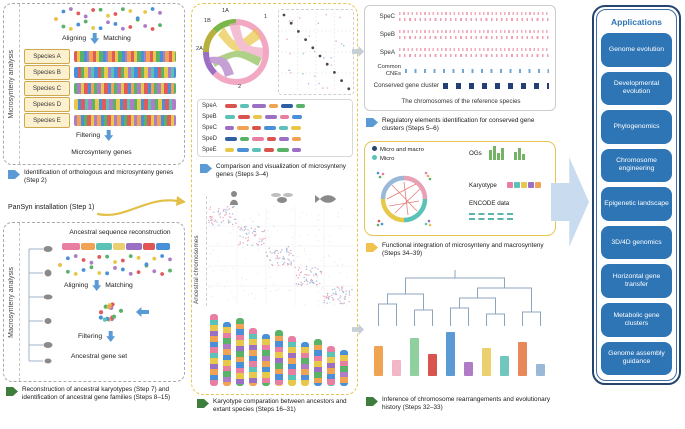  I want to click on yellow-step-arrow-icon, so click(372, 247).